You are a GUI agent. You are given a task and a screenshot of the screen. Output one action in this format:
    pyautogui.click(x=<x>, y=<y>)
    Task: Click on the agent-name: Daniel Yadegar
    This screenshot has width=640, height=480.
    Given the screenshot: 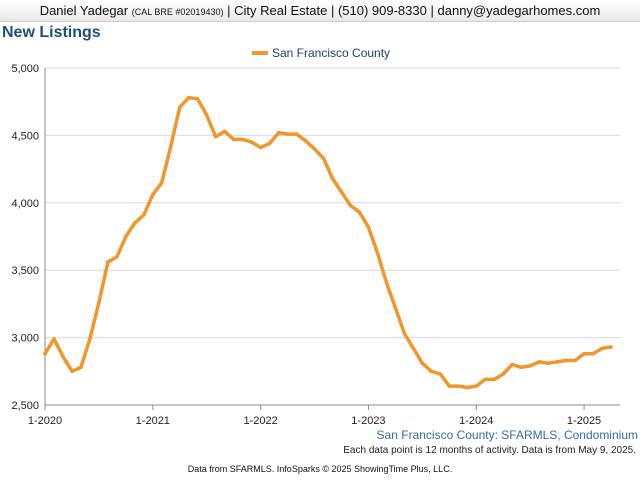 What is the action you would take?
    pyautogui.click(x=84, y=10)
    